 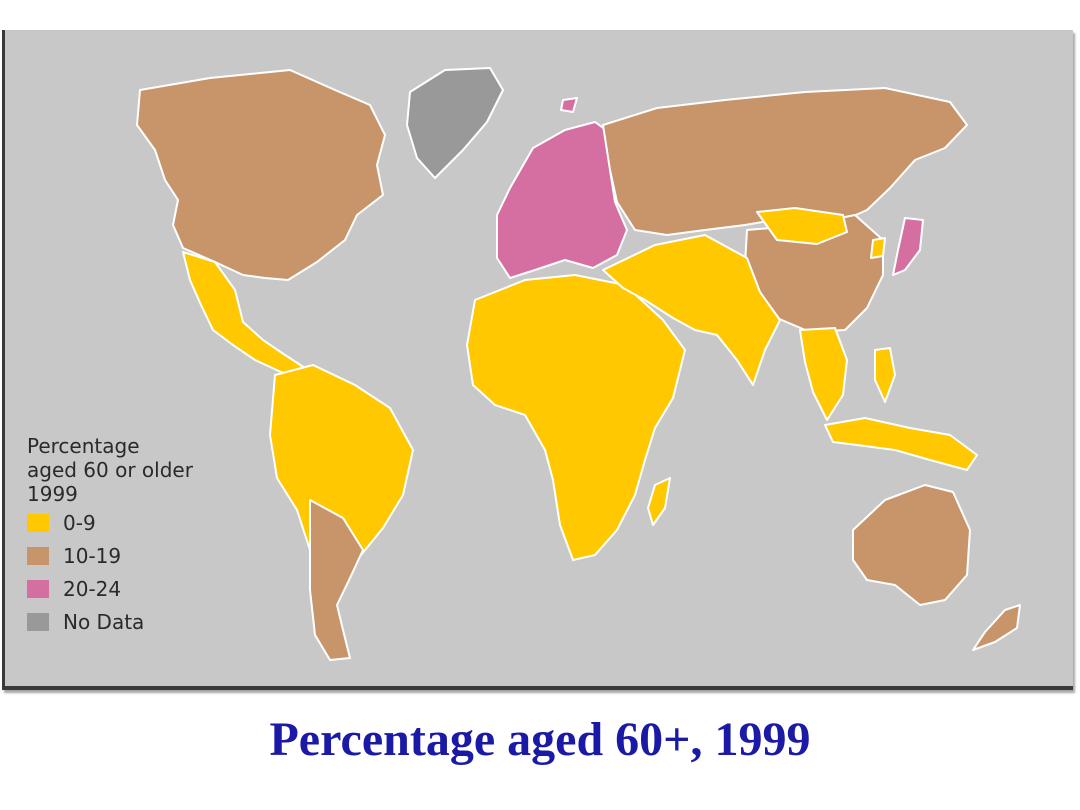 What do you see at coordinates (885, 375) in the screenshot?
I see `region-philippines` at bounding box center [885, 375].